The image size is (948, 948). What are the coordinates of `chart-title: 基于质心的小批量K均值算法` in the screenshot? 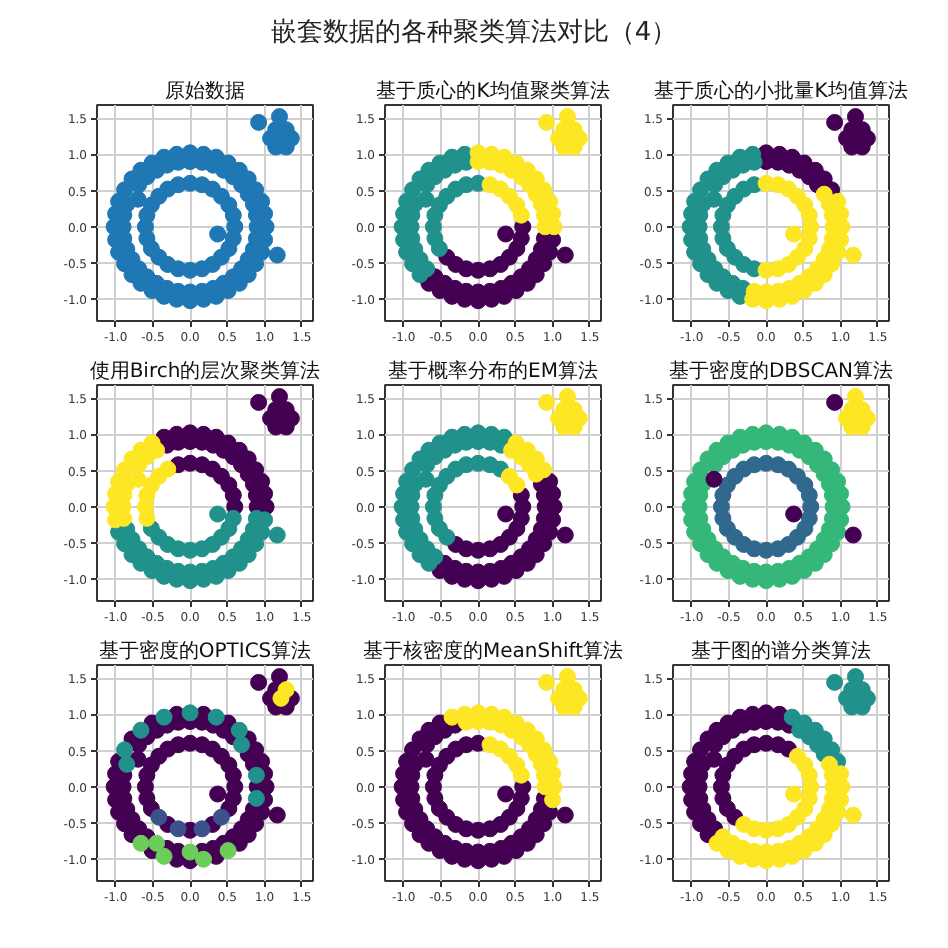 It's located at (781, 91).